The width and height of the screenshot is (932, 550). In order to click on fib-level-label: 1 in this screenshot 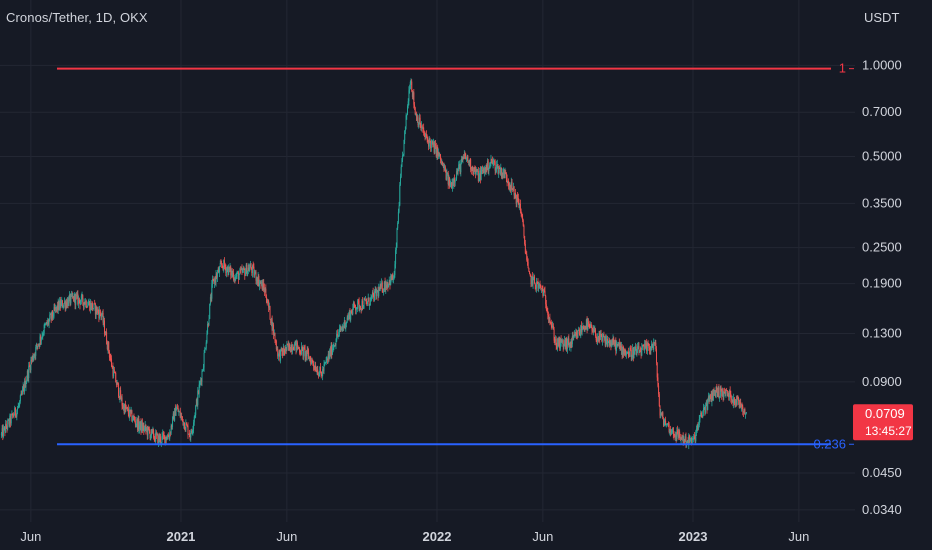, I will do `click(842, 68)`.